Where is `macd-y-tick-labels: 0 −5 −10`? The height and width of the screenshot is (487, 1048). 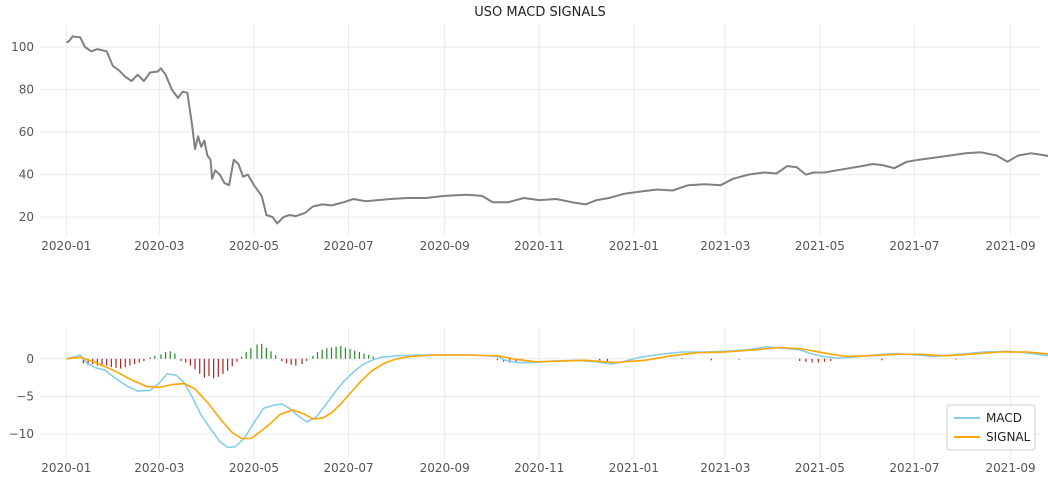 macd-y-tick-labels: 0 −5 −10 is located at coordinates (21, 396).